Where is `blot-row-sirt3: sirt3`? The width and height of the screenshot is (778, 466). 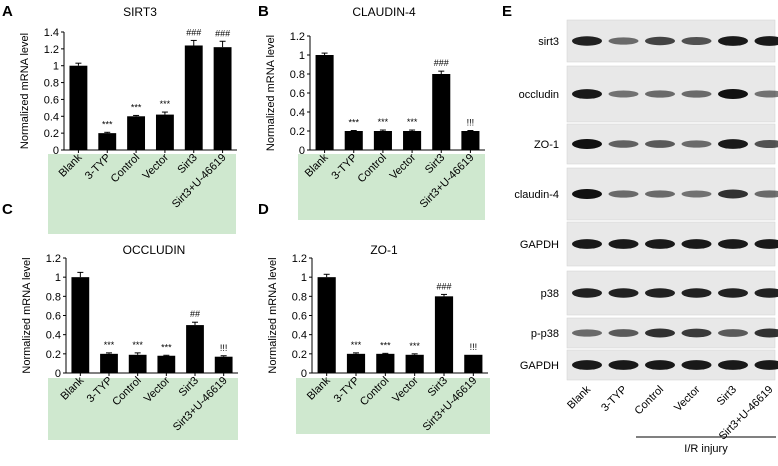
blot-row-sirt3: sirt3 is located at coordinates (658, 41).